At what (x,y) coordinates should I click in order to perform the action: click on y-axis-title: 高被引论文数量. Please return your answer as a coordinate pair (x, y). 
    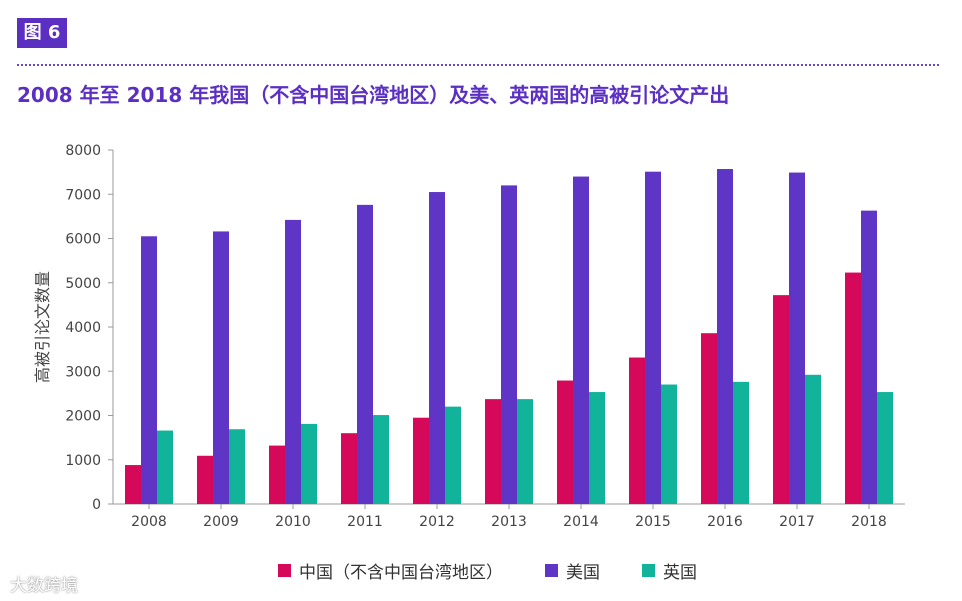
    Looking at the image, I should click on (42, 327).